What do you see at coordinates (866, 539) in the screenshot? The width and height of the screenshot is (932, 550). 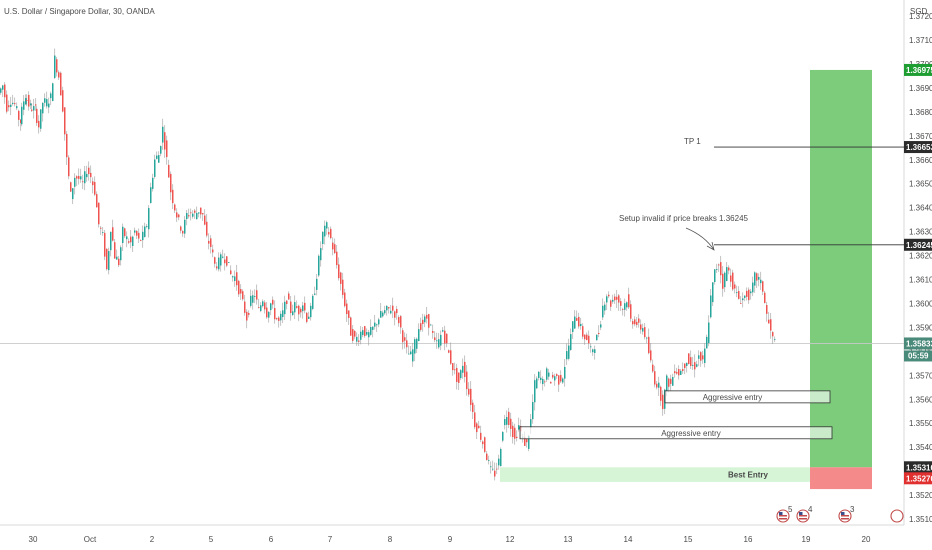 I see `x-tick-label: 20` at bounding box center [866, 539].